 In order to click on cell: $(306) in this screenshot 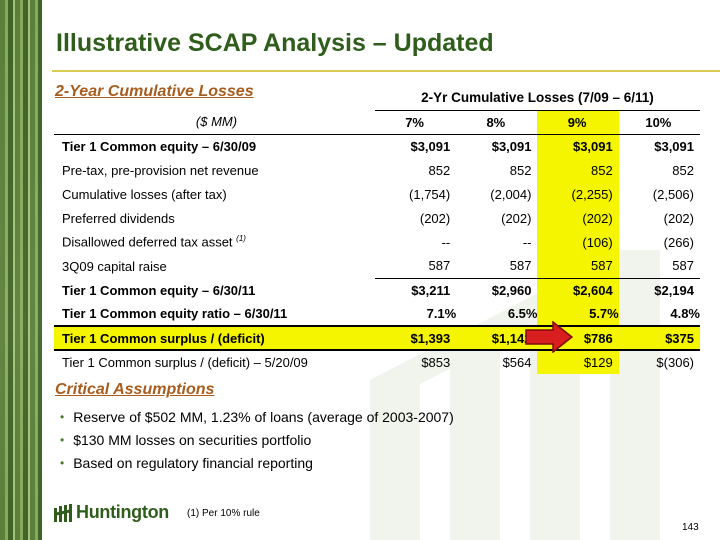, I will do `click(675, 362)`.